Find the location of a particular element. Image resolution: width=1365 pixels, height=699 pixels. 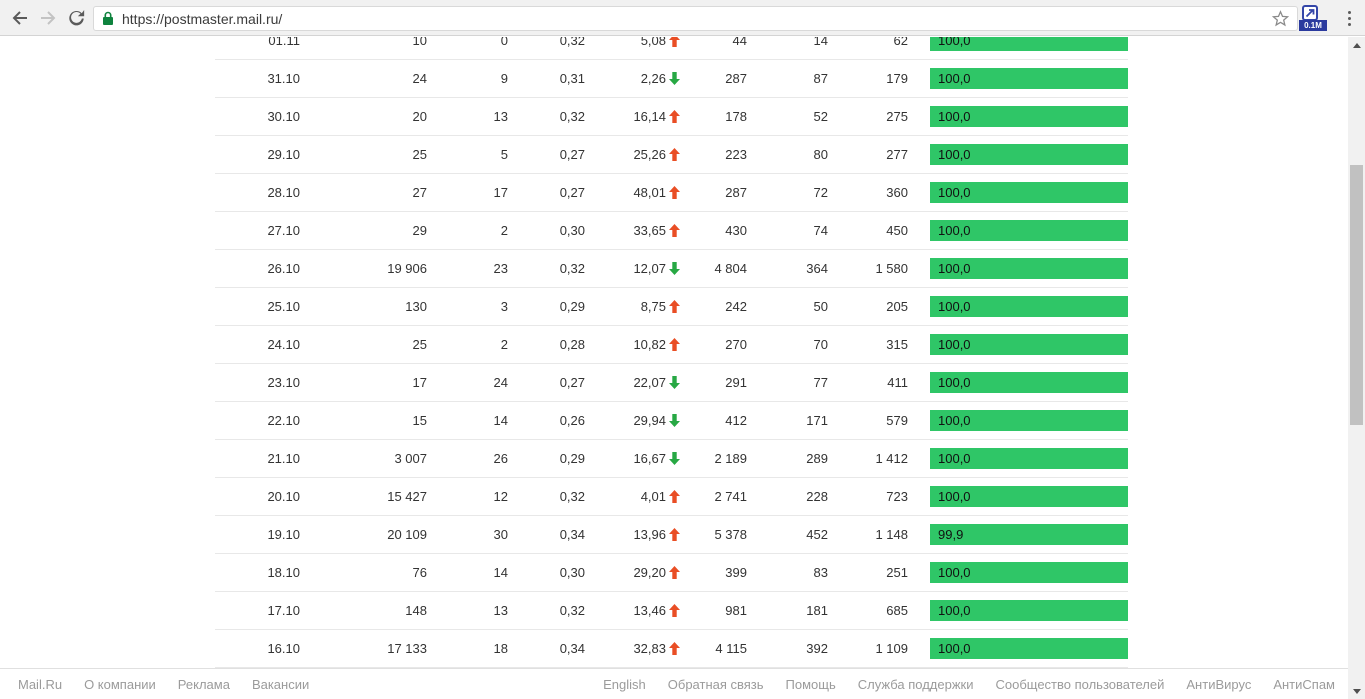

scrollbar-thumb is located at coordinates (1356, 295).